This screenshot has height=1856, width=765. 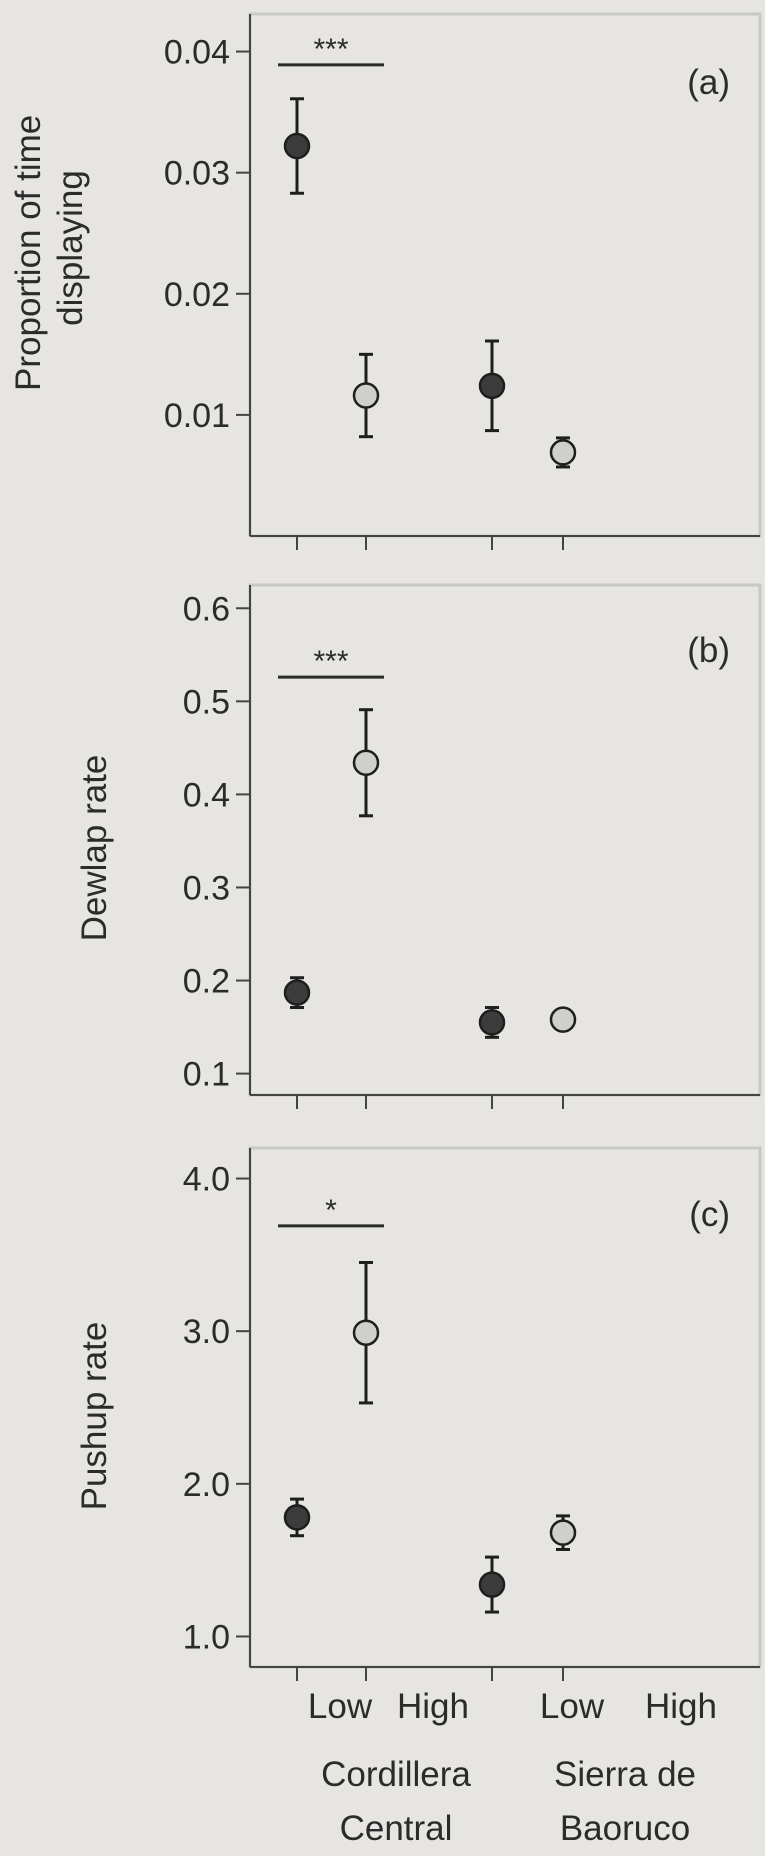 What do you see at coordinates (206, 1637) in the screenshot?
I see `panel-c-y-tick-label-1: 1.0` at bounding box center [206, 1637].